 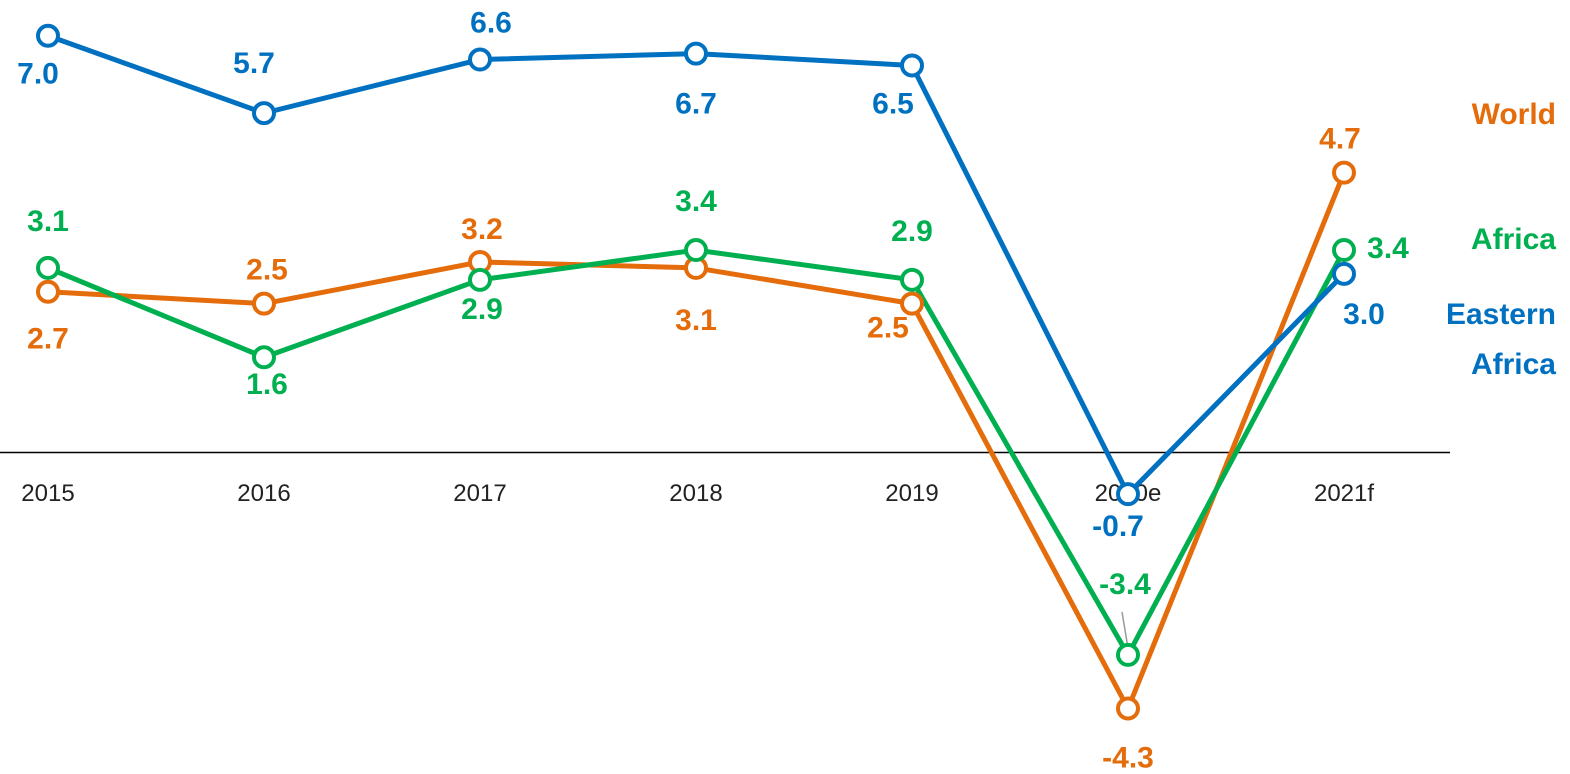 What do you see at coordinates (1118, 526) in the screenshot?
I see `data-label: -0.7` at bounding box center [1118, 526].